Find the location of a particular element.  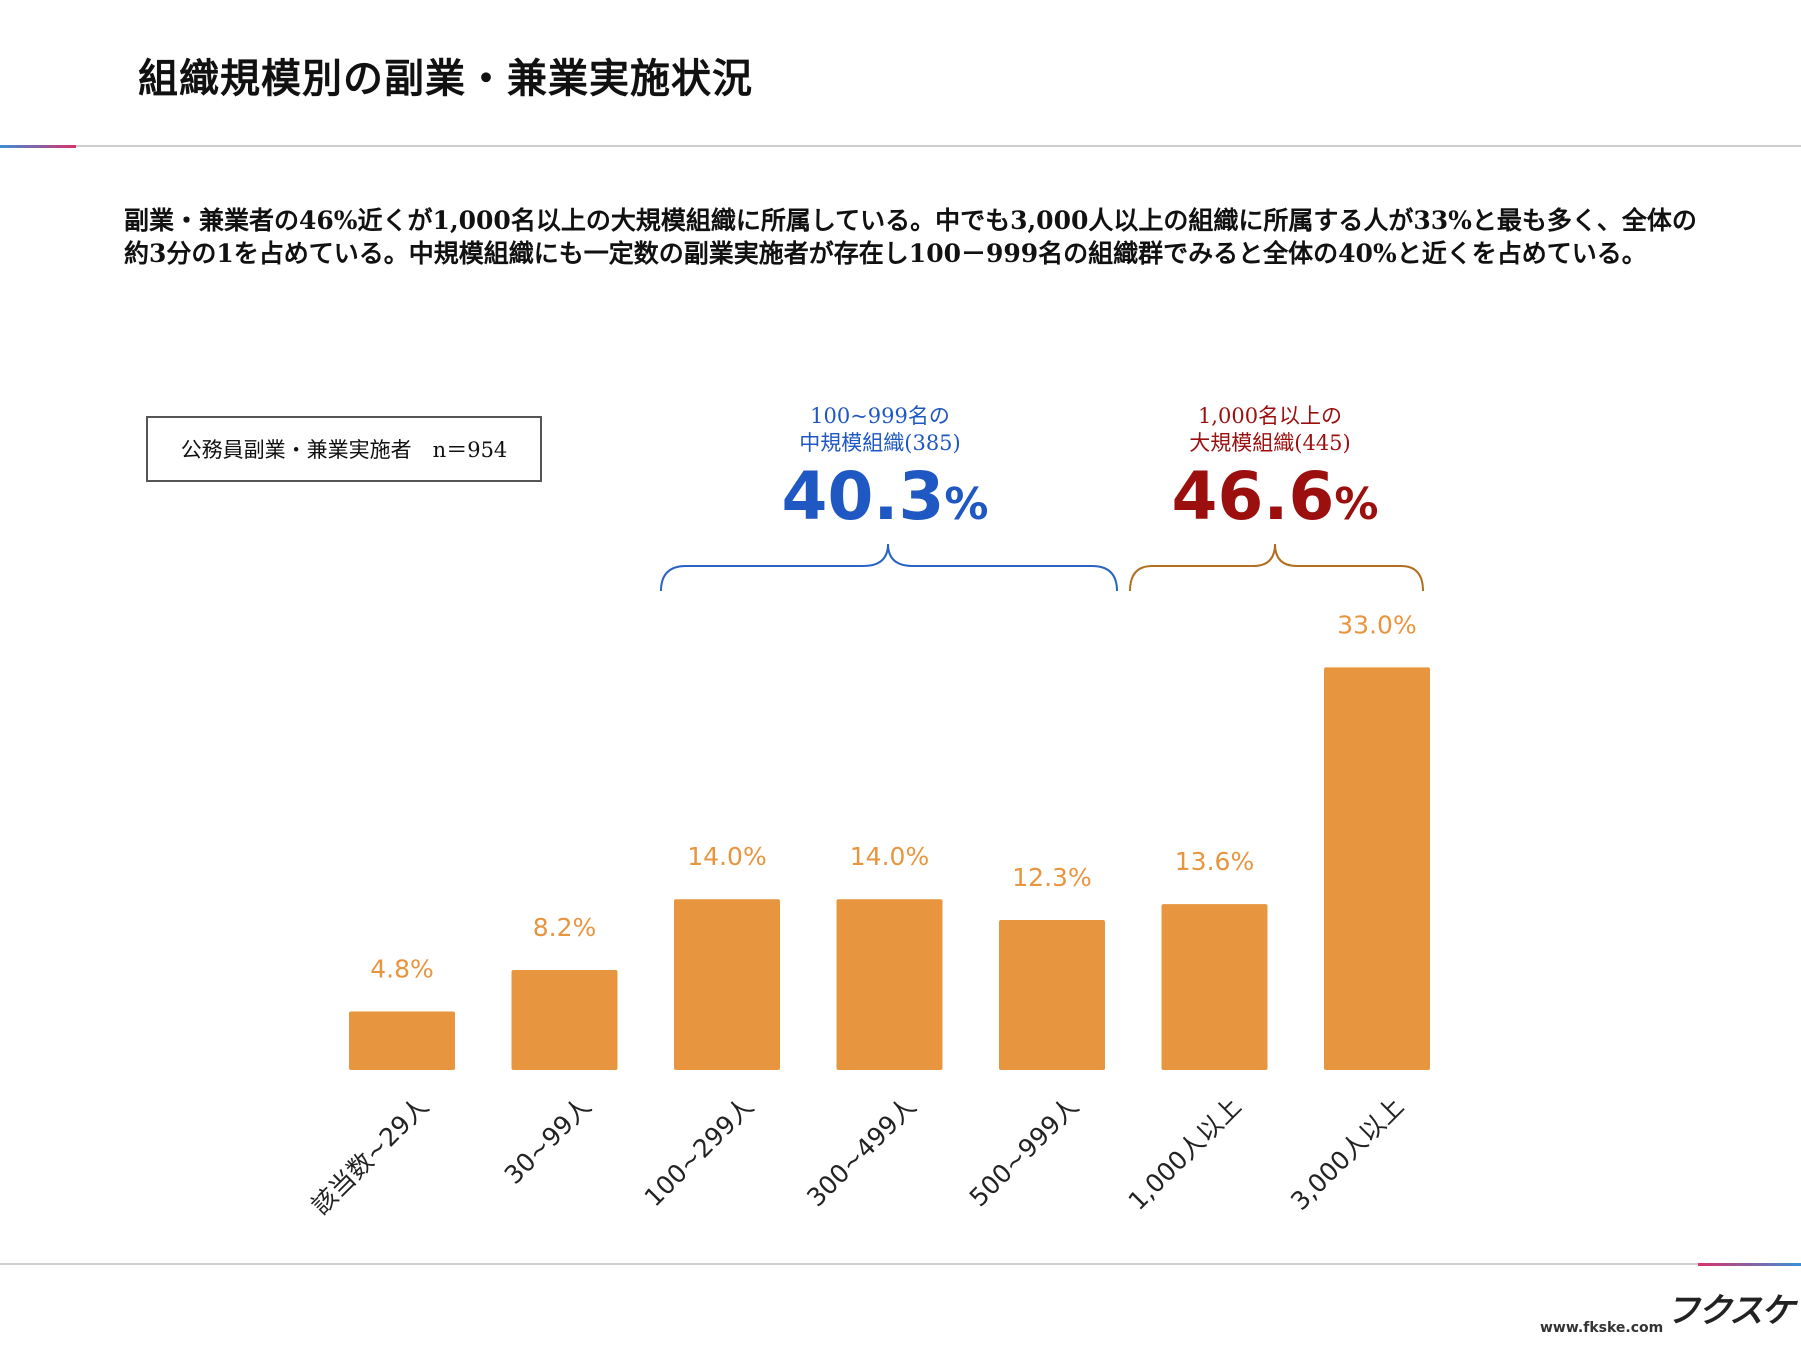

large-group-label: 1,000名以上の 大規模組織(445) is located at coordinates (1270, 430).